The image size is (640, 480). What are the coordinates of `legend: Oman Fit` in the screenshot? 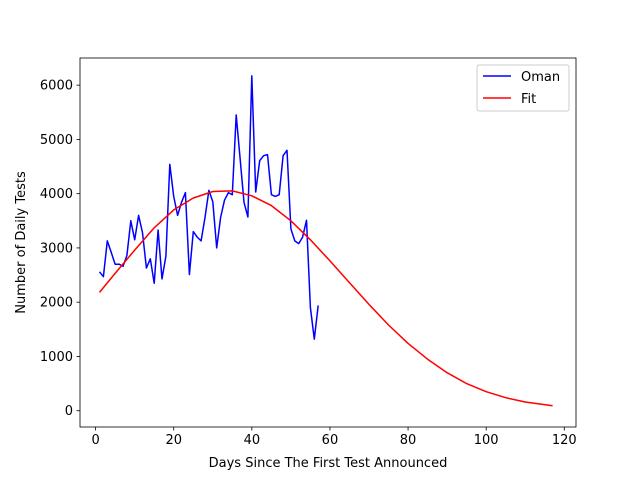 It's located at (523, 88).